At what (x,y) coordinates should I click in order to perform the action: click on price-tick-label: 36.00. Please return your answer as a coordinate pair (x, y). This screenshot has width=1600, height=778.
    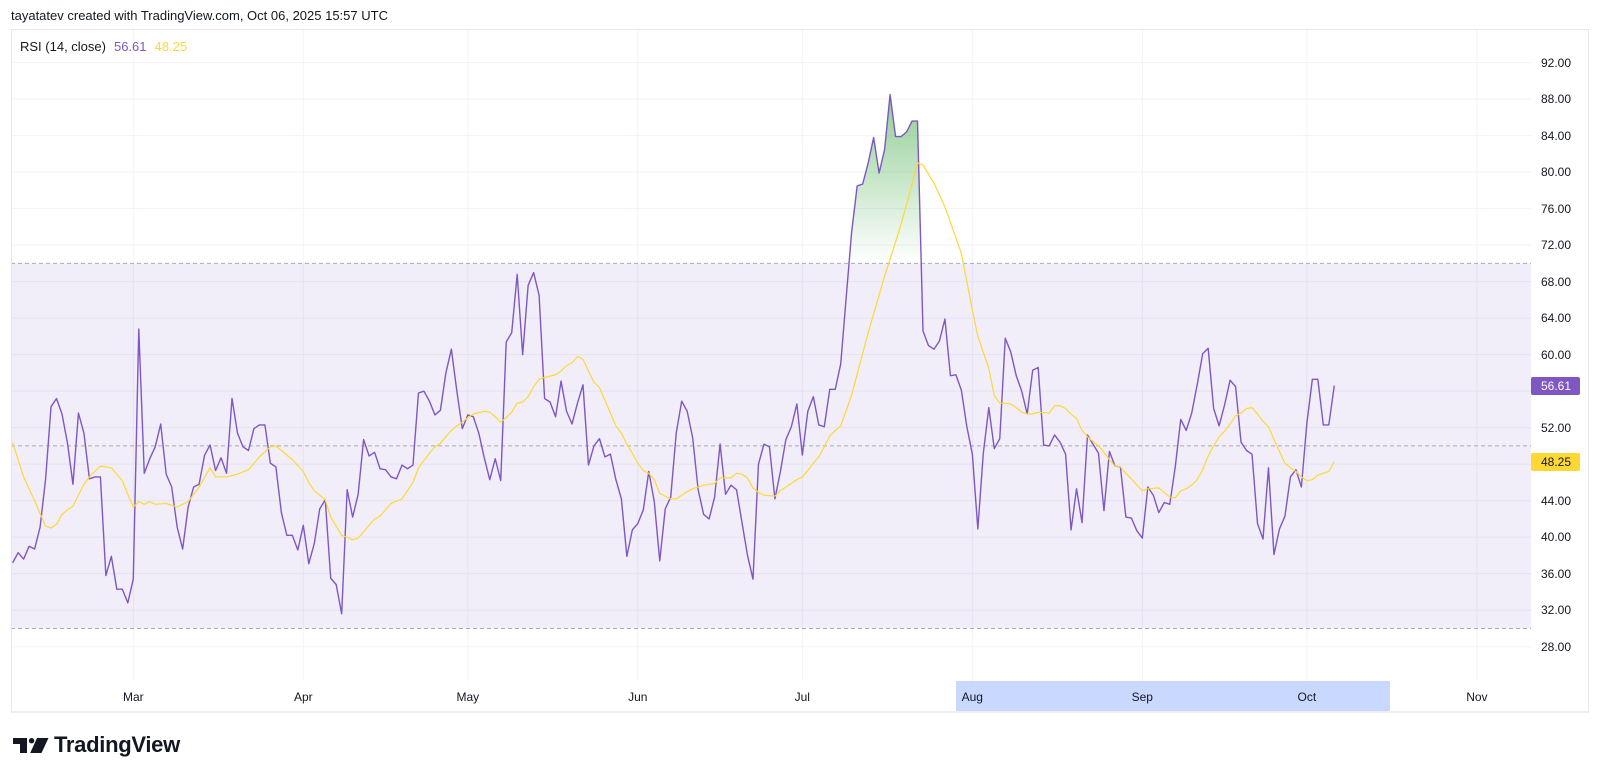
    Looking at the image, I should click on (1556, 573).